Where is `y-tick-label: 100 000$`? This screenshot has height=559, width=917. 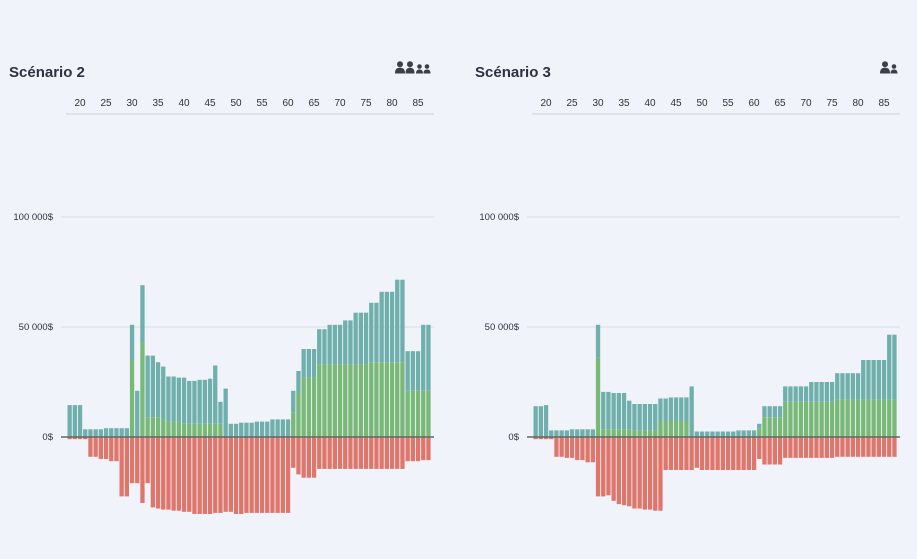
y-tick-label: 100 000$ is located at coordinates (33, 217).